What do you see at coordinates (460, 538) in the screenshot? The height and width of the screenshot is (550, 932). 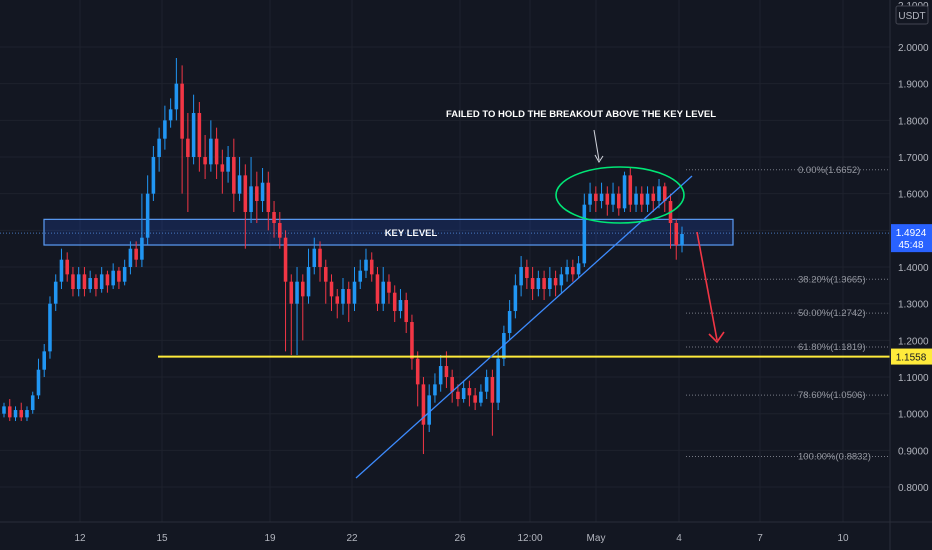 I see `x-tick-label: 26` at bounding box center [460, 538].